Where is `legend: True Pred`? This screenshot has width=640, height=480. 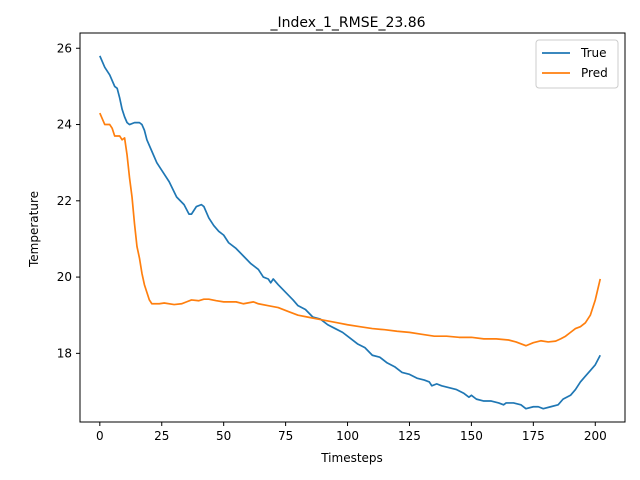
legend: True Pred is located at coordinates (577, 64).